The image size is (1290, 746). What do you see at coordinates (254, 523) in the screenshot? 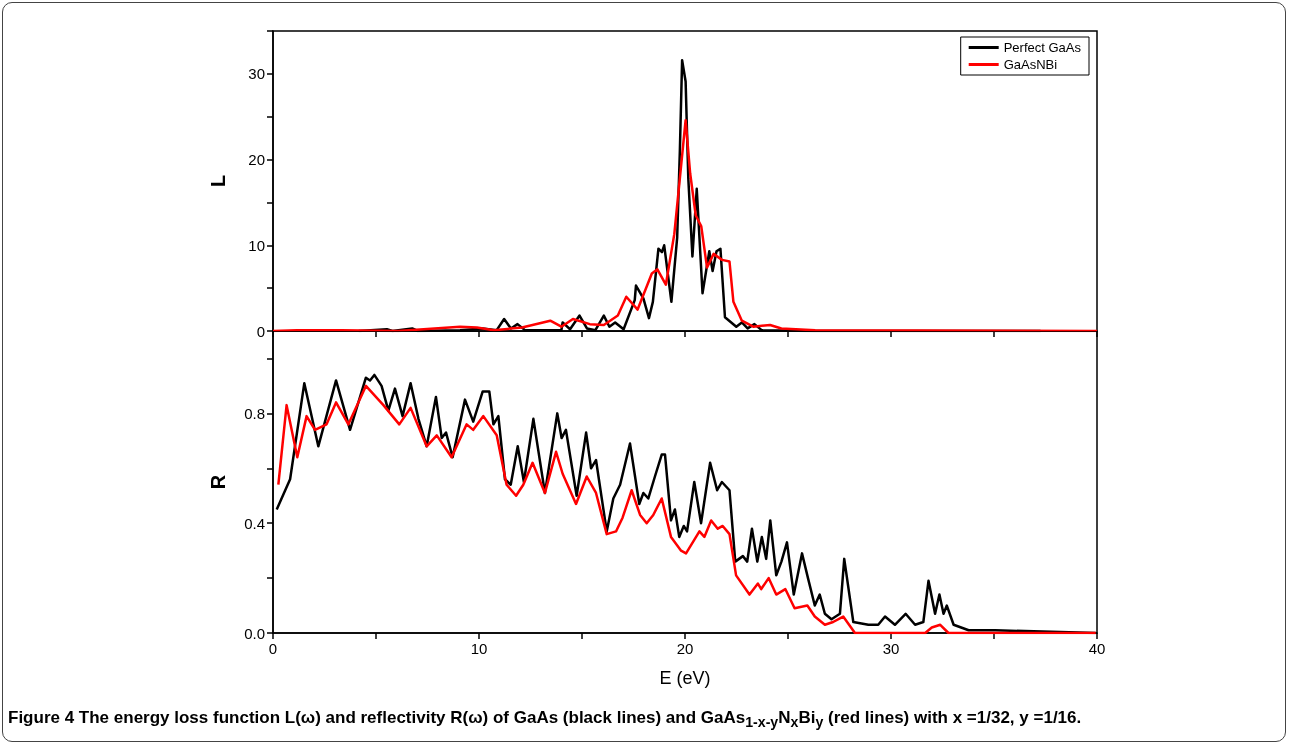
I see `y-tick-label: 0.4` at bounding box center [254, 523].